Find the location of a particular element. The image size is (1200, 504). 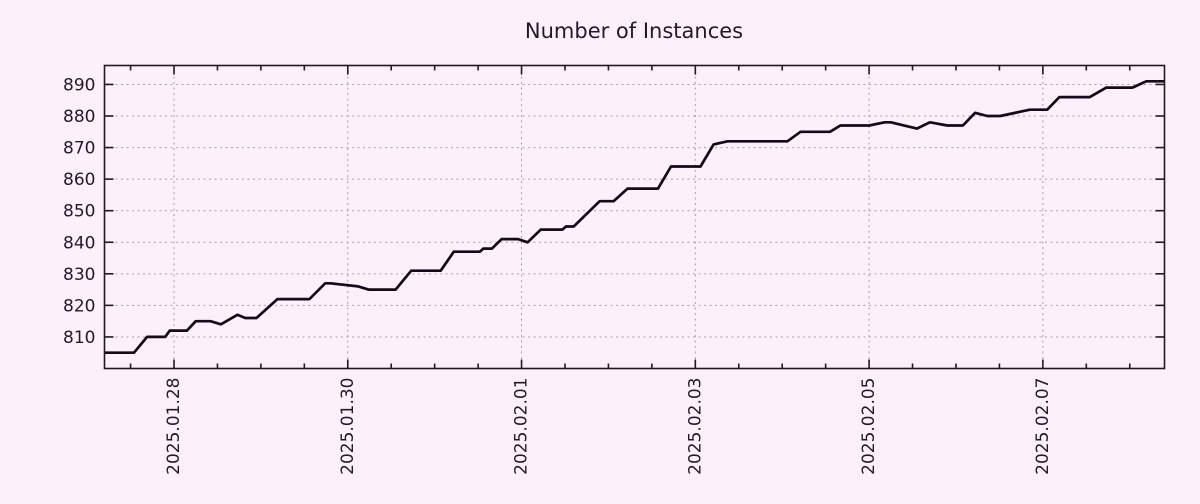

y-tick-label: 870 is located at coordinates (79, 149).